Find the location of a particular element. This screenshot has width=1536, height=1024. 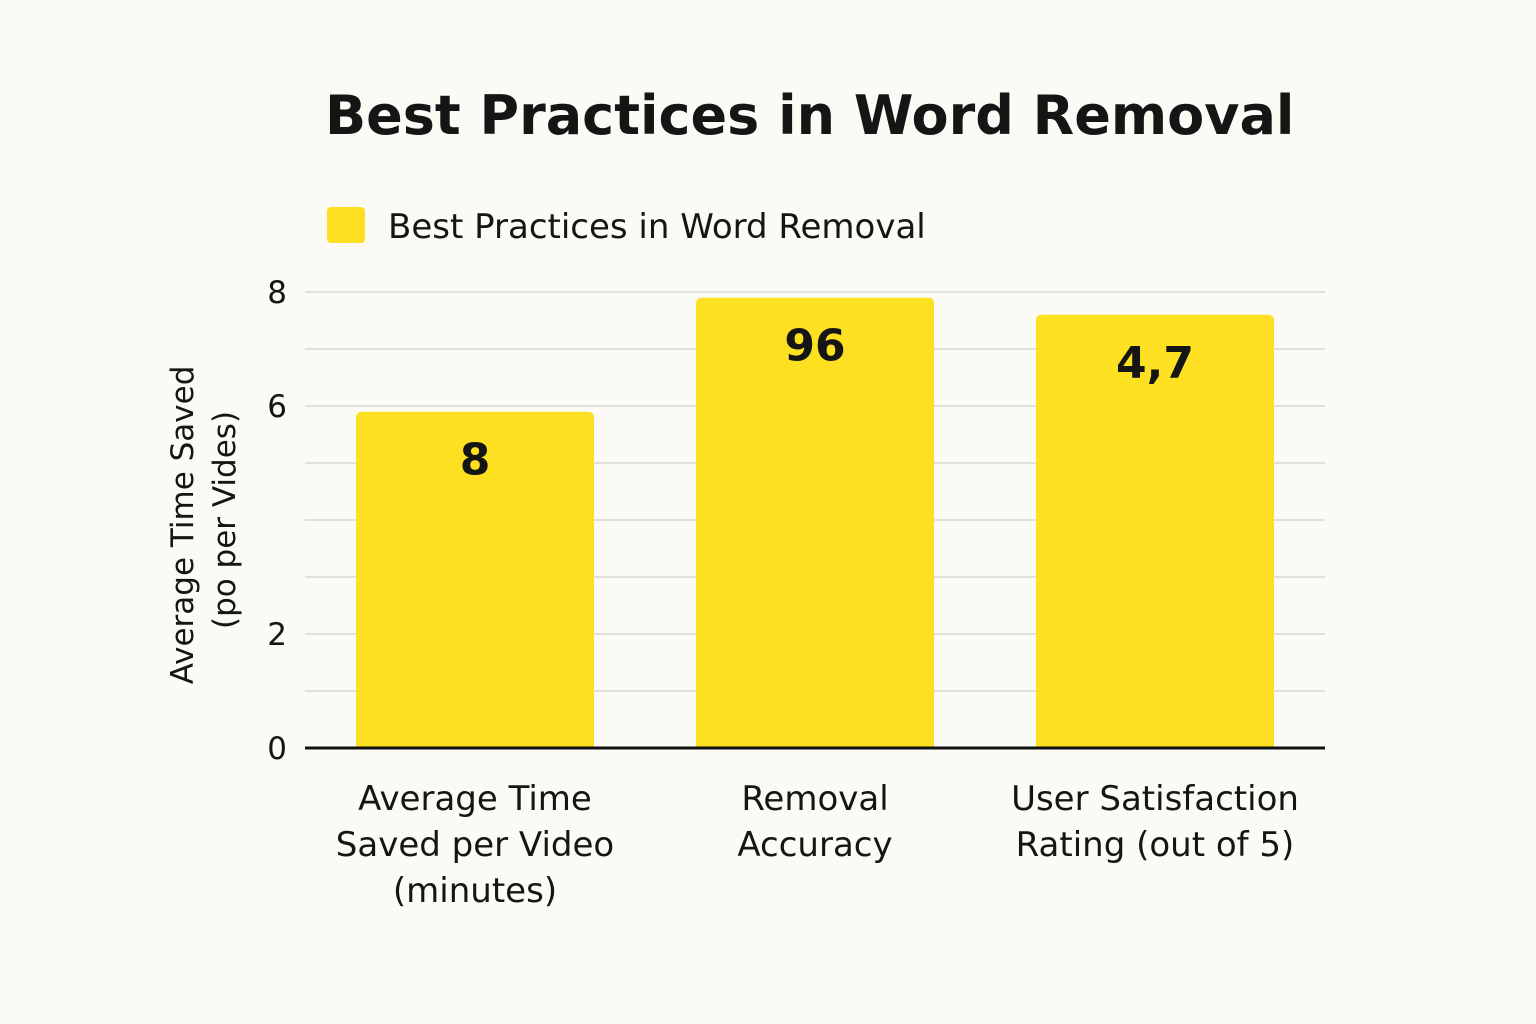

x-tick-label: Removal Accuracy is located at coordinates (814, 822).